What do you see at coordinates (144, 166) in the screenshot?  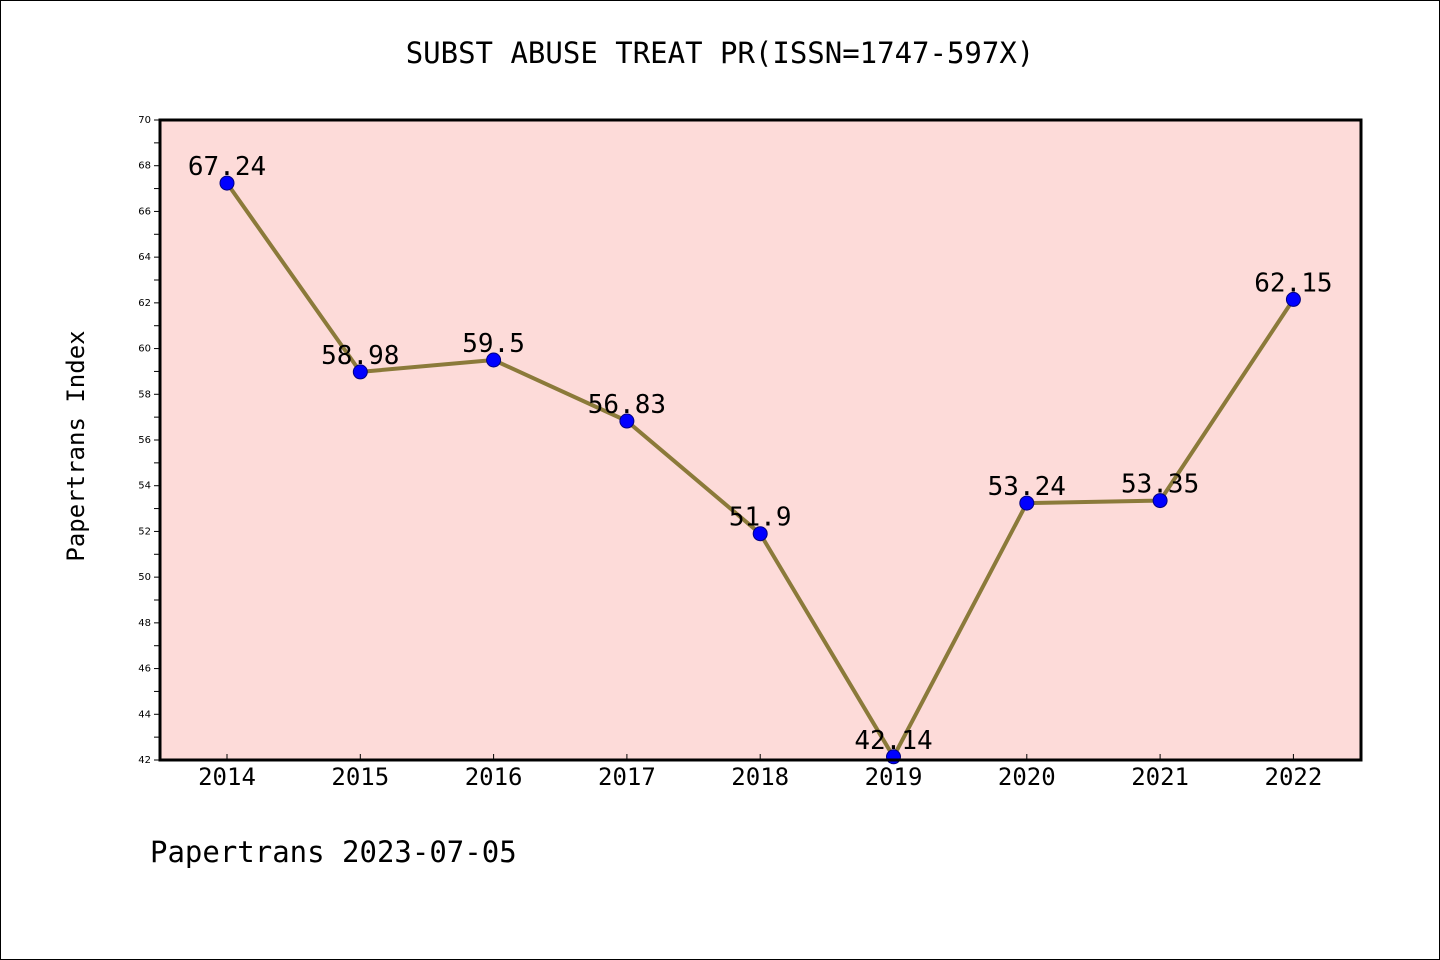 I see `y-tick-label: 68` at bounding box center [144, 166].